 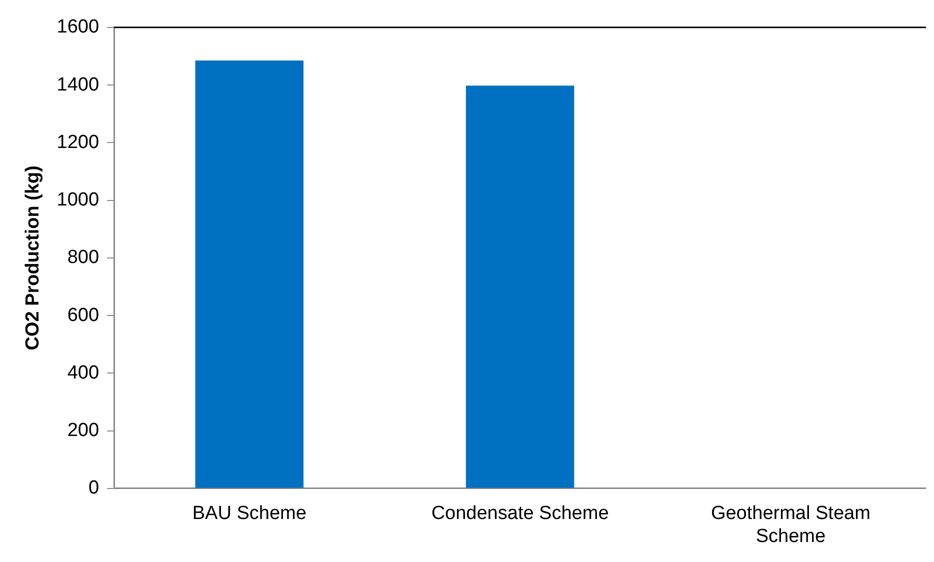 I want to click on y-tick-label: 400, so click(x=83, y=373).